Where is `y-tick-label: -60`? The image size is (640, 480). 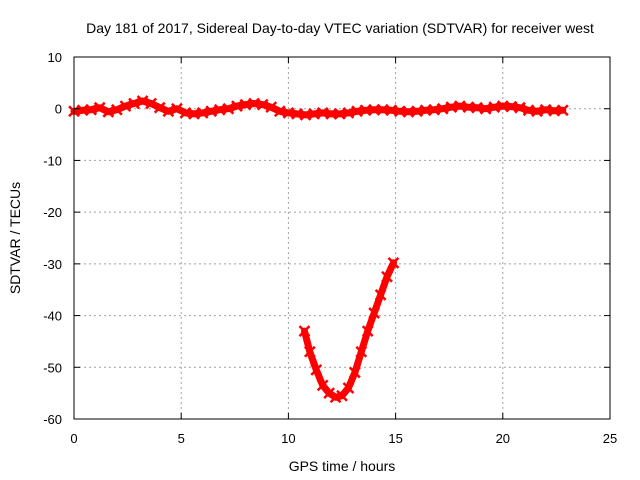
y-tick-label: -60 is located at coordinates (52, 419).